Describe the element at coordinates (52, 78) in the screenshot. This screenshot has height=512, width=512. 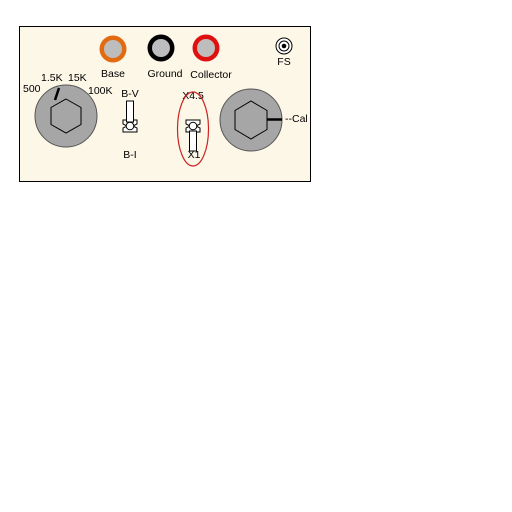
I see `range-label-1-5k: 1.5K` at that location.